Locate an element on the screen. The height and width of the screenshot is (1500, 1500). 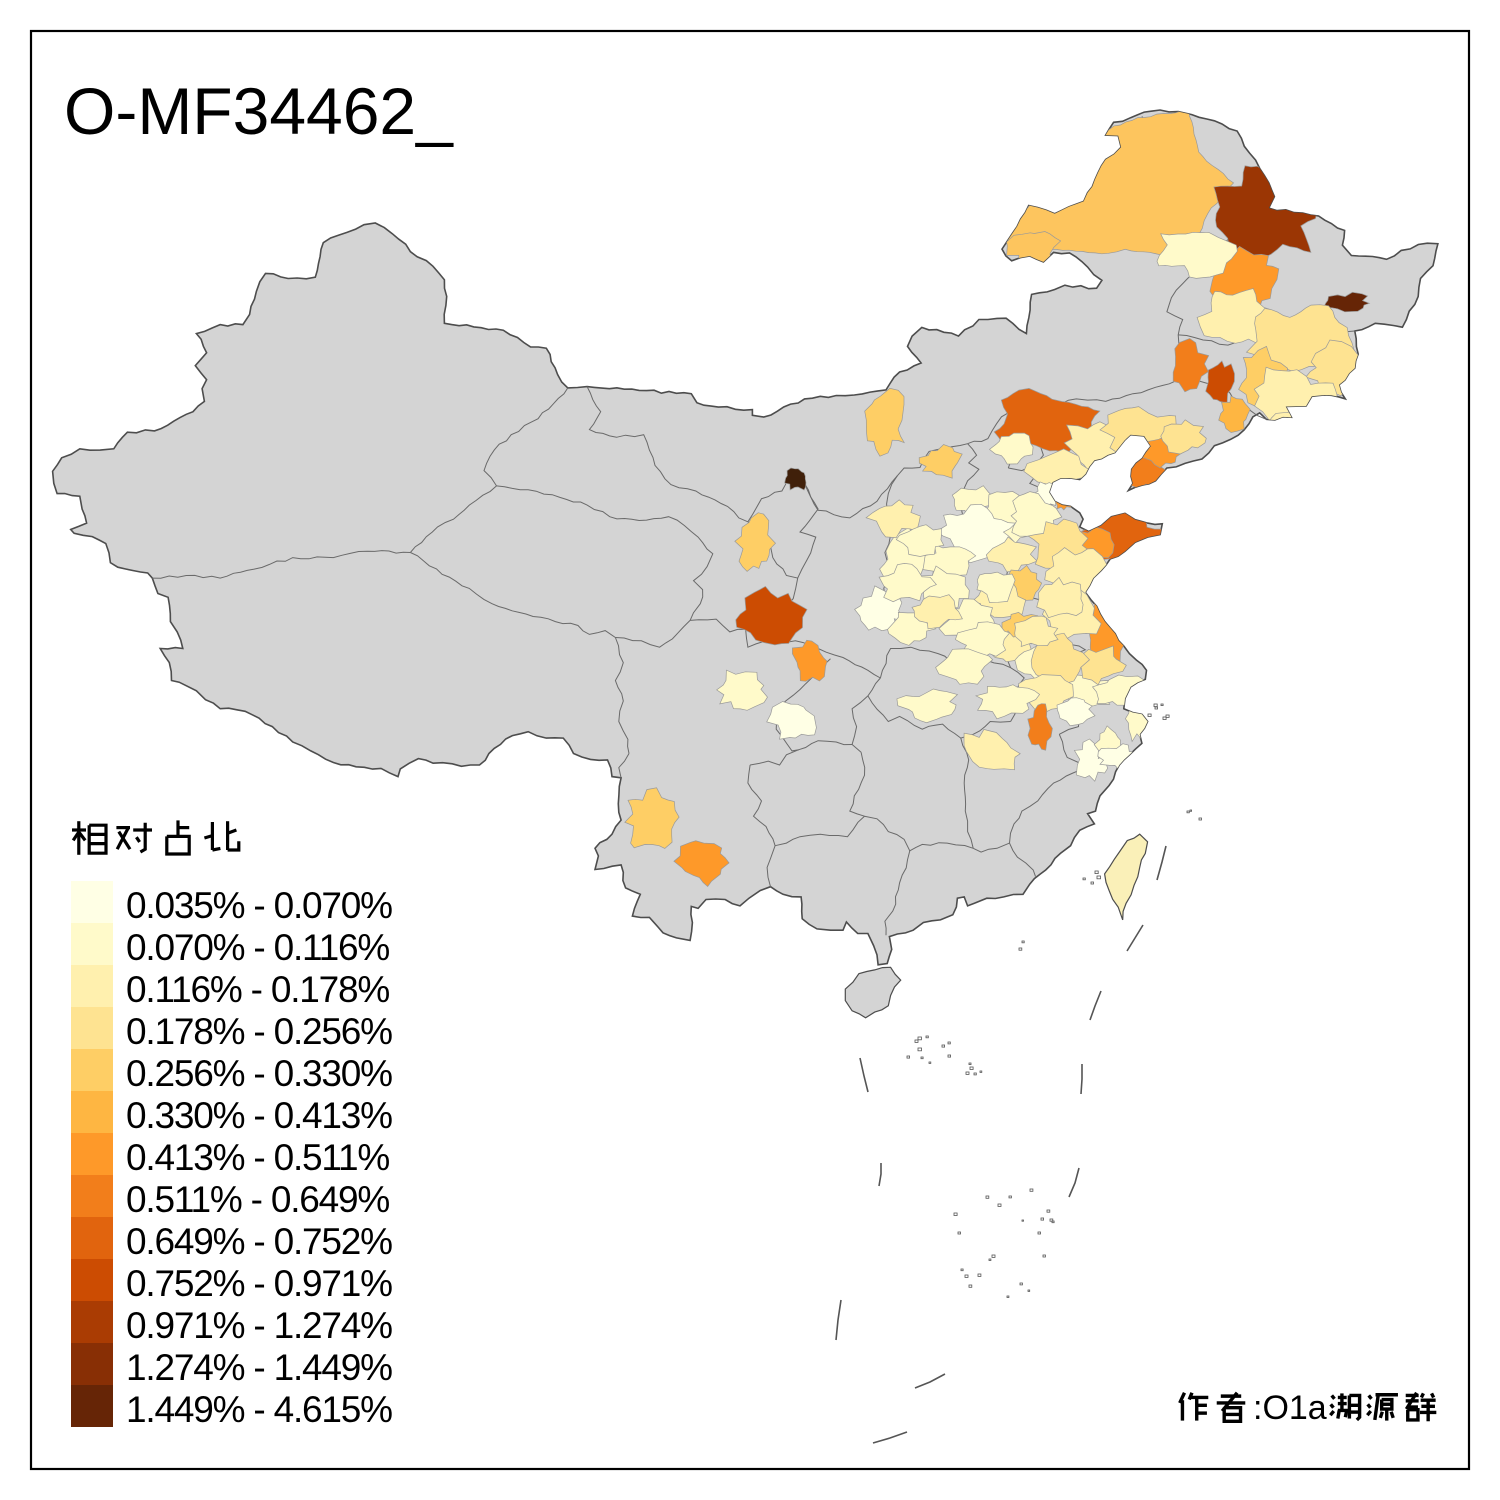
svg-text: 0.035% - 0.070% is located at coordinates (259, 905).